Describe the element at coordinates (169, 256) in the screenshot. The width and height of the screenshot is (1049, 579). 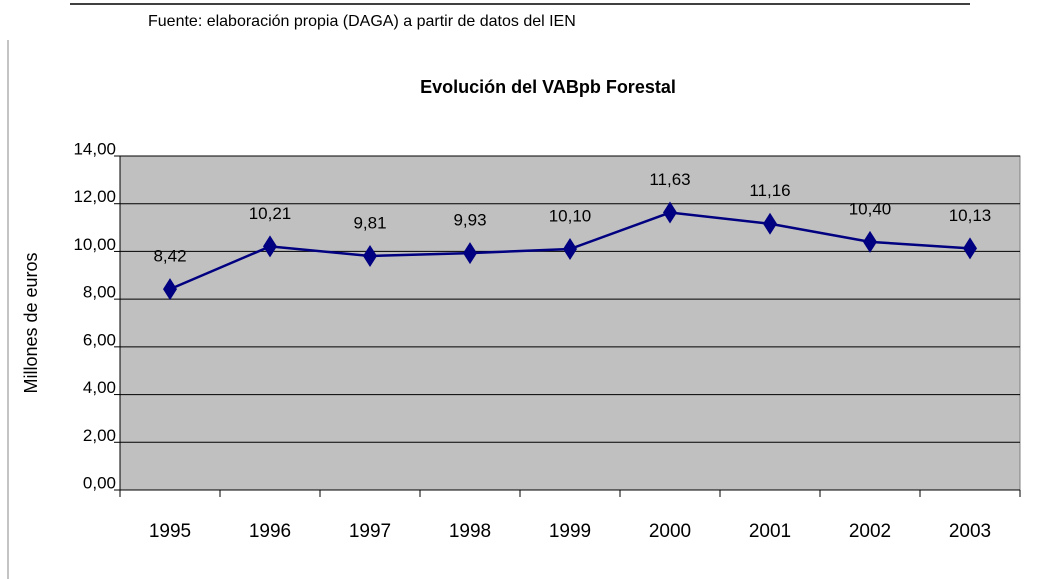
I see `value-label: 8,42` at that location.